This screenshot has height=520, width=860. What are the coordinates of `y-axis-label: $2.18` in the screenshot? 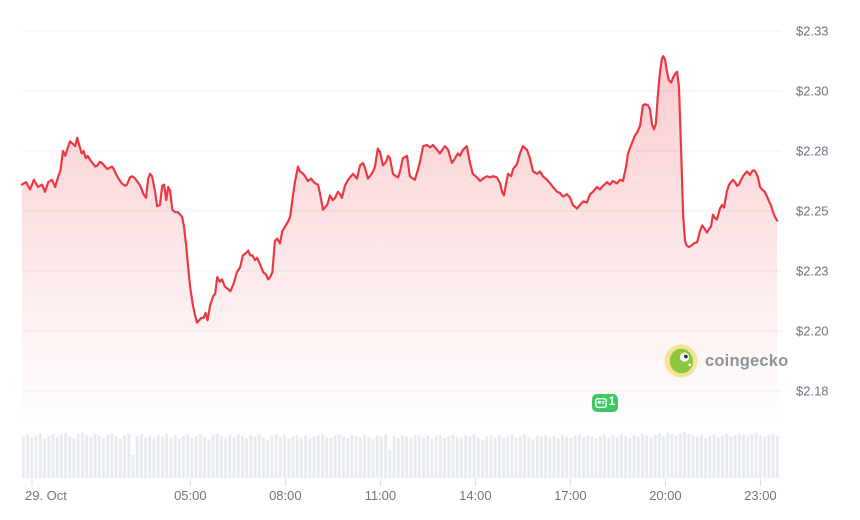 It's located at (812, 391).